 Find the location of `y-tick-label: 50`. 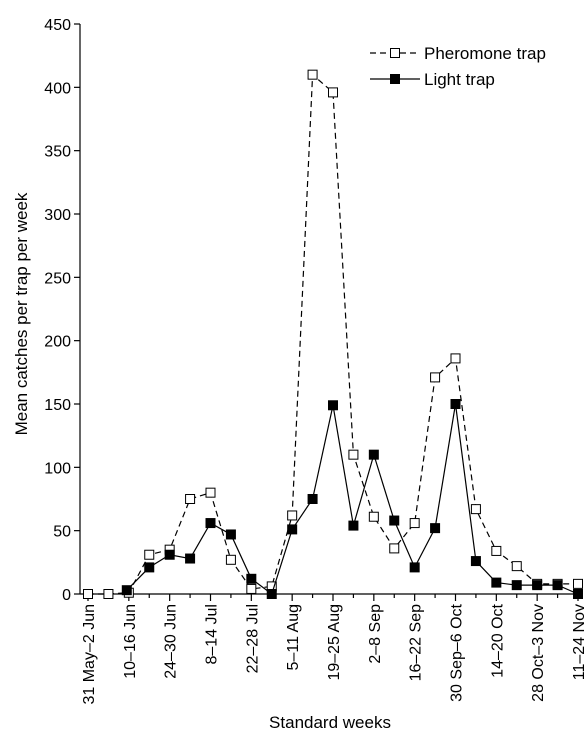

y-tick-label: 50 is located at coordinates (62, 532).